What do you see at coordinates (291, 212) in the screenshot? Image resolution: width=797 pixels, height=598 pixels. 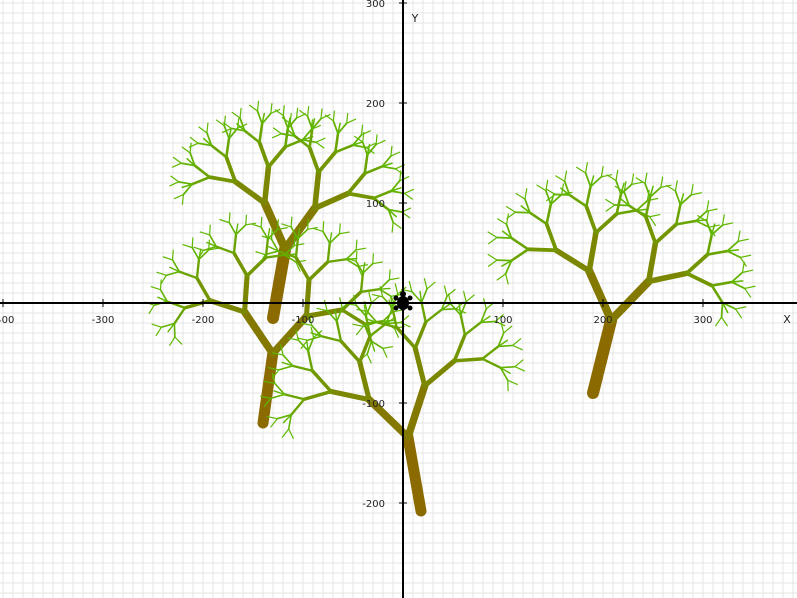 I see `left-tree` at bounding box center [291, 212].